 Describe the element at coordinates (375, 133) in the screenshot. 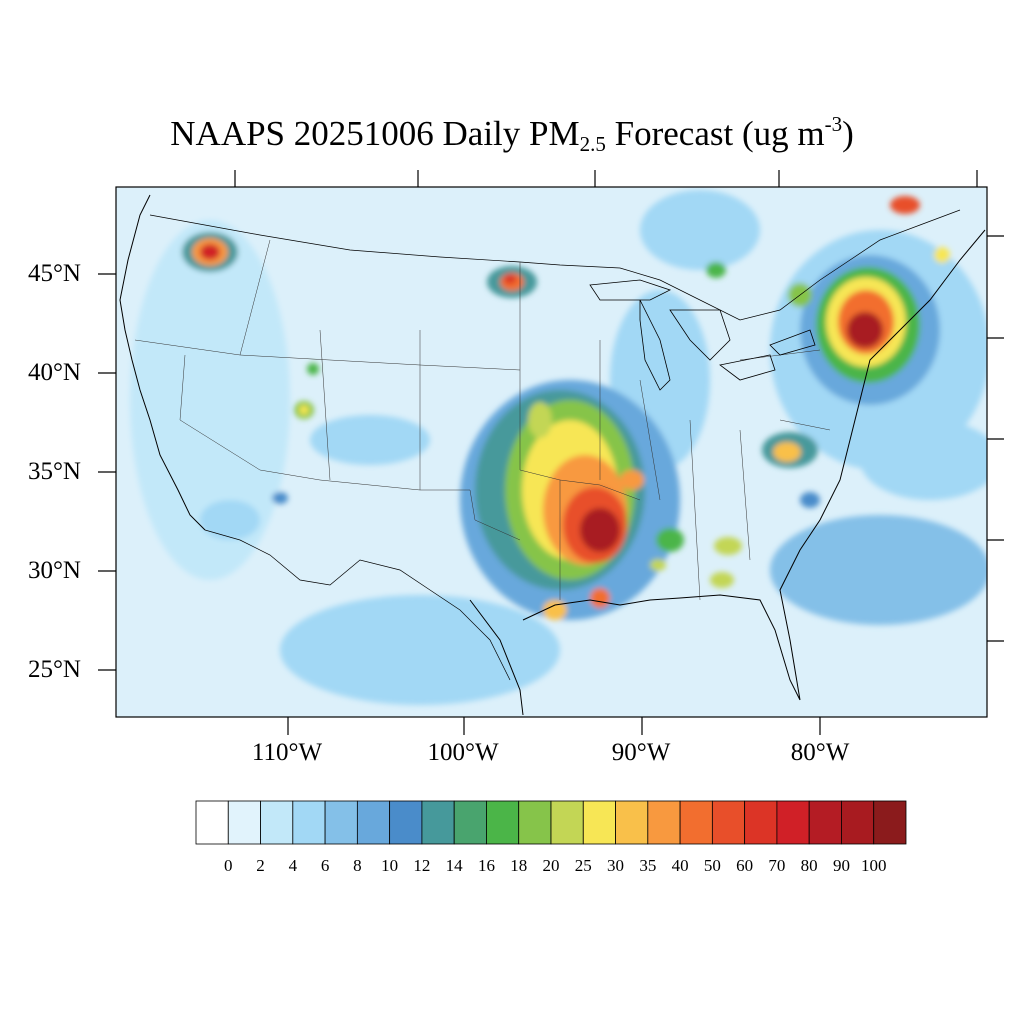

I see `title-prefix: NAAPS 20251006 Daily PM` at that location.